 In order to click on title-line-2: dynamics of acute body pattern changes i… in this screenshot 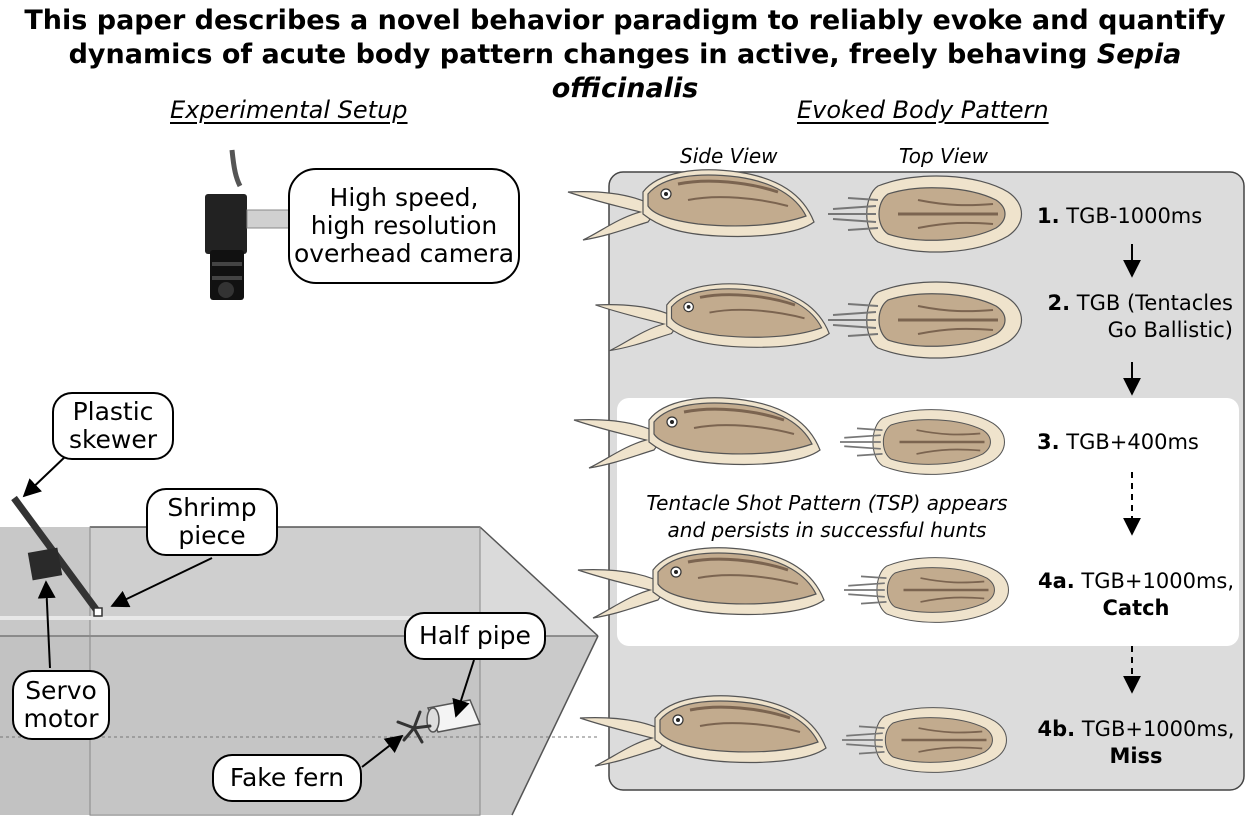, I will do `click(625, 72)`.